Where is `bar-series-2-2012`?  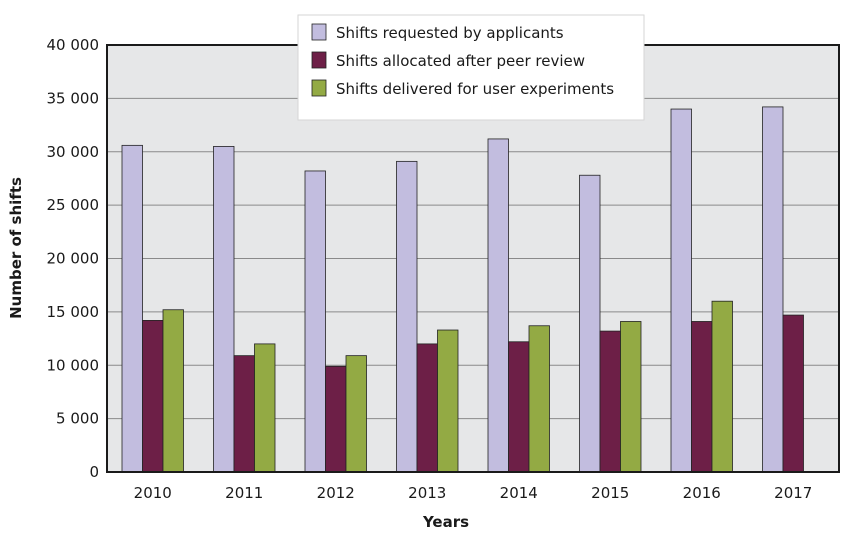
bar-series-2-2012 is located at coordinates (336, 419).